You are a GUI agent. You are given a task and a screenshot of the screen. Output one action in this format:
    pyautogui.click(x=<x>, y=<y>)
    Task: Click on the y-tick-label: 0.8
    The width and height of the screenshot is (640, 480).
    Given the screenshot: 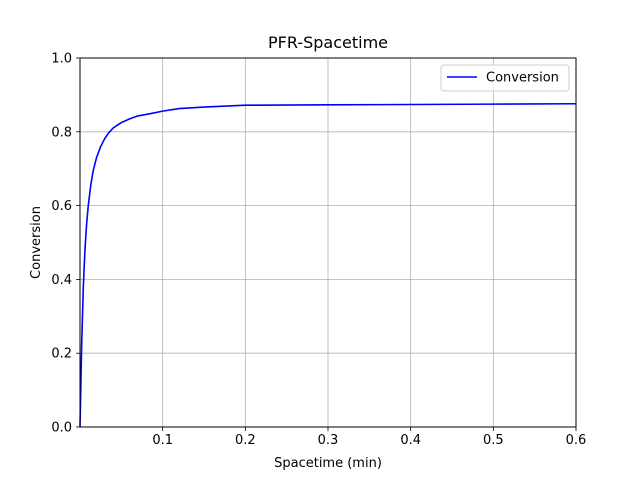 What is the action you would take?
    pyautogui.click(x=61, y=132)
    